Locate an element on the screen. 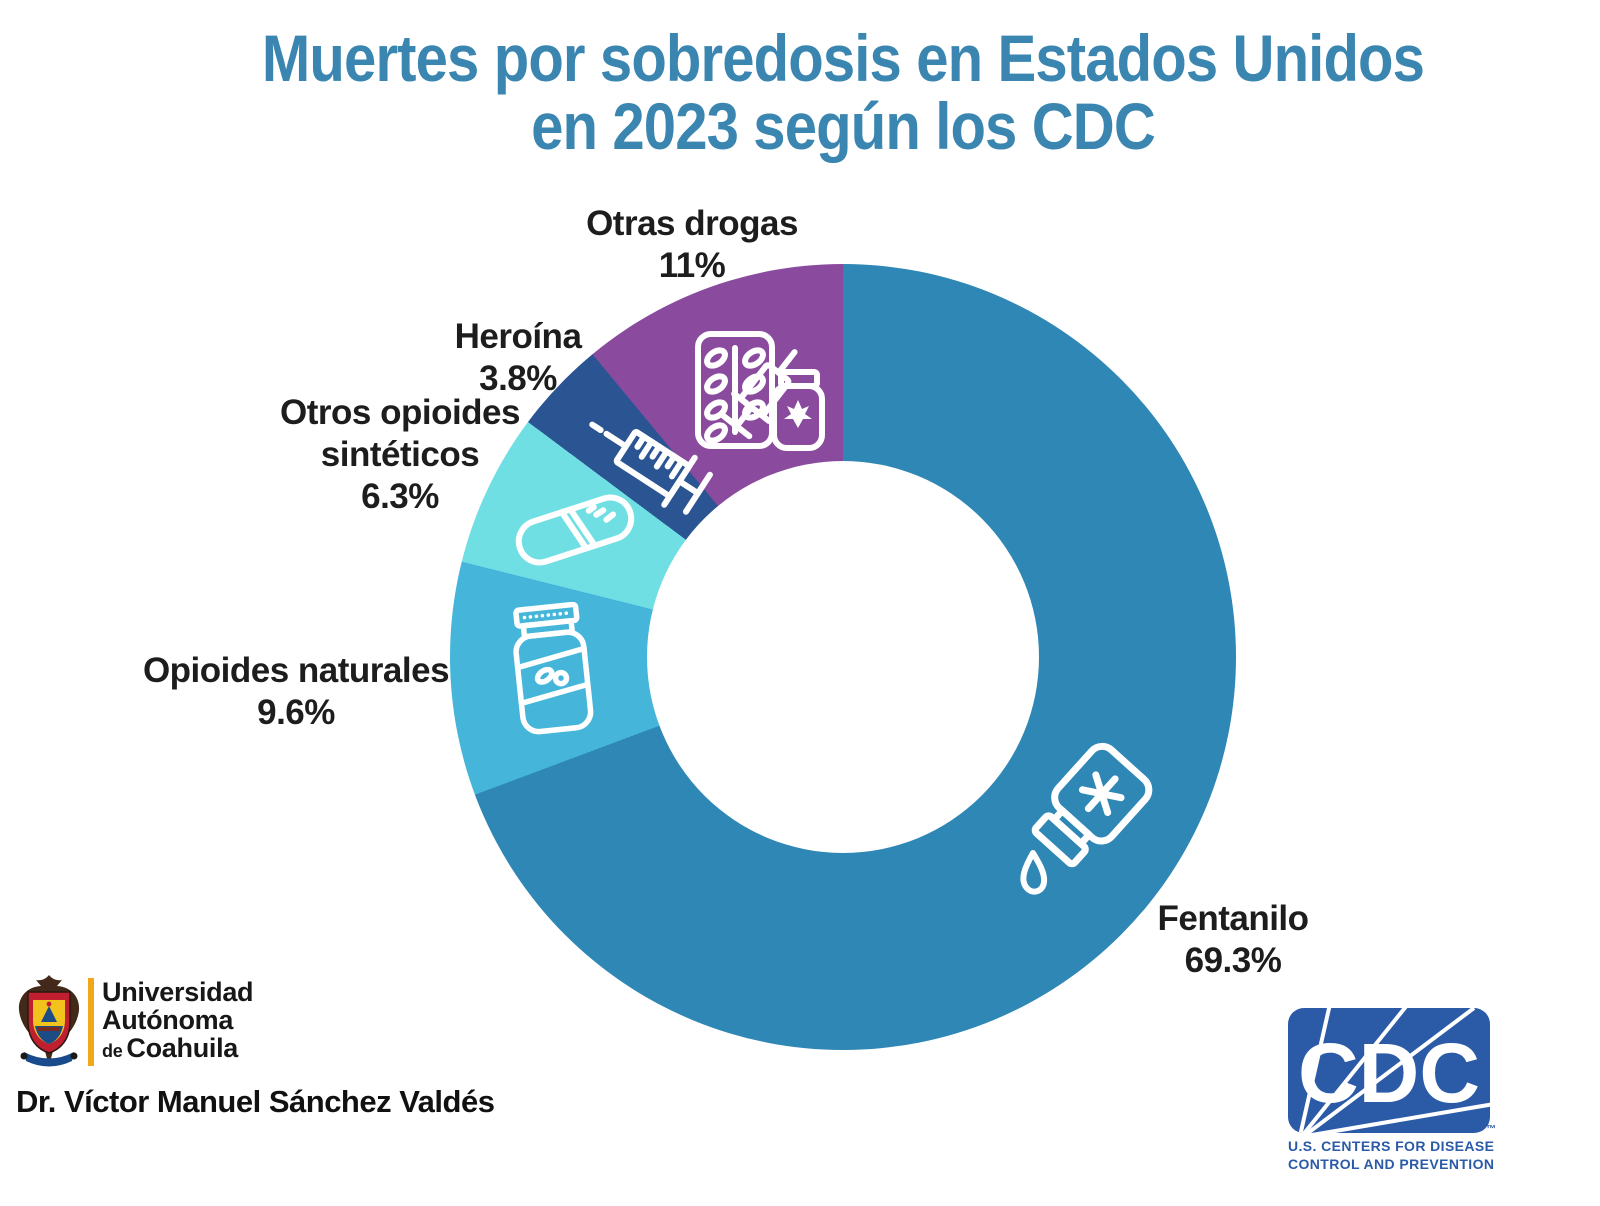  slice-pct: 9.6% is located at coordinates (296, 712).